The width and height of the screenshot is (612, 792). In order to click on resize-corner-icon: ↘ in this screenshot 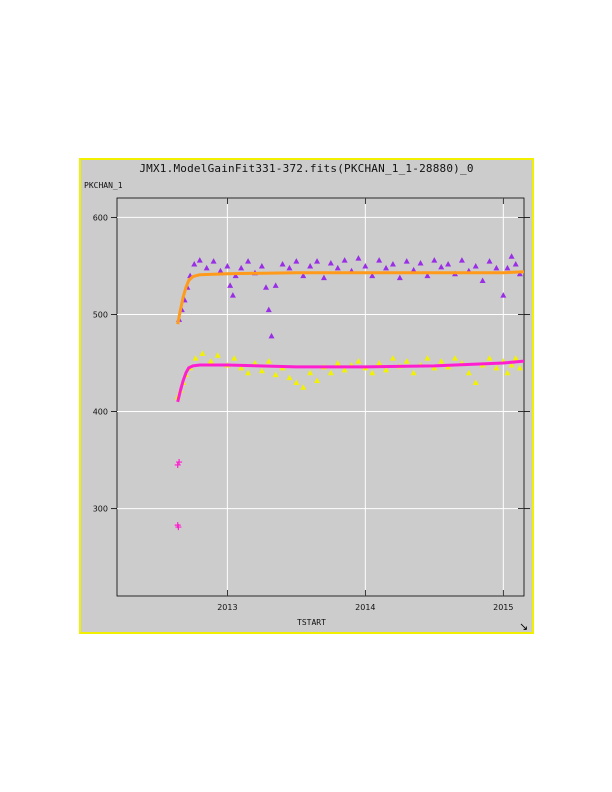, I will do `click(524, 626)`.